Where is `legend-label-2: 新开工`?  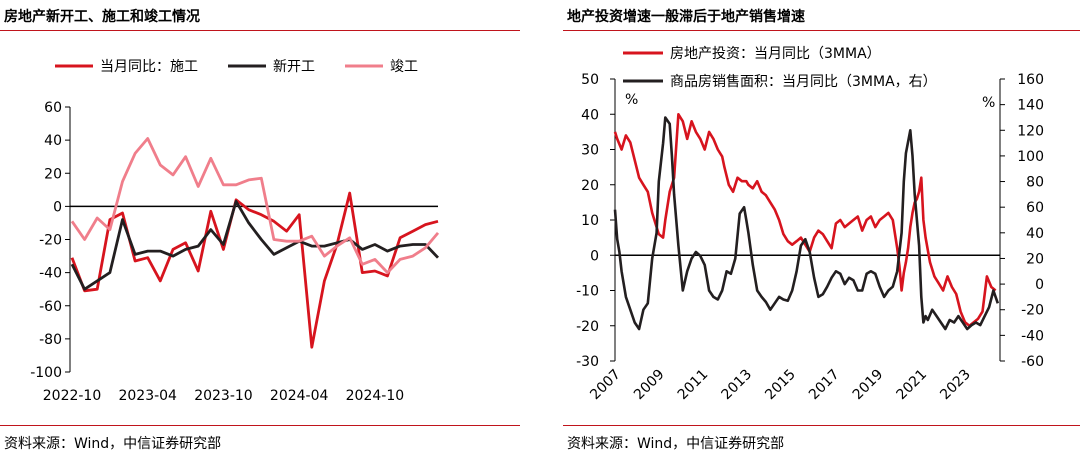
legend-label-2: 新开工 is located at coordinates (294, 67).